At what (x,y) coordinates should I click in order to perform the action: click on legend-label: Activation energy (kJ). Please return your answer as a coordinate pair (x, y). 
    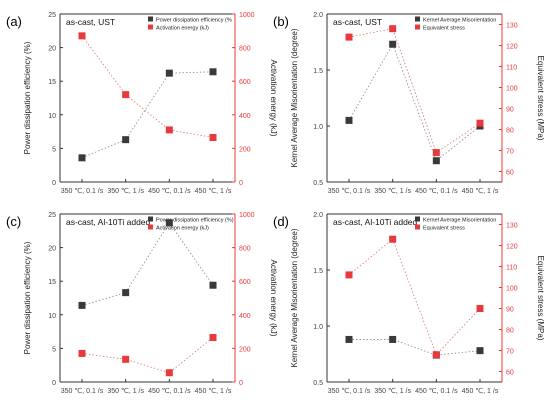
    Looking at the image, I should click on (182, 229).